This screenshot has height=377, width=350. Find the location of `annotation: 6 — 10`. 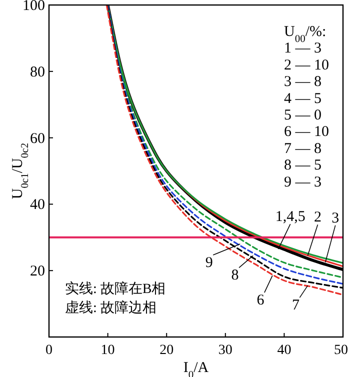

annotation: 6 — 10 is located at coordinates (306, 132).